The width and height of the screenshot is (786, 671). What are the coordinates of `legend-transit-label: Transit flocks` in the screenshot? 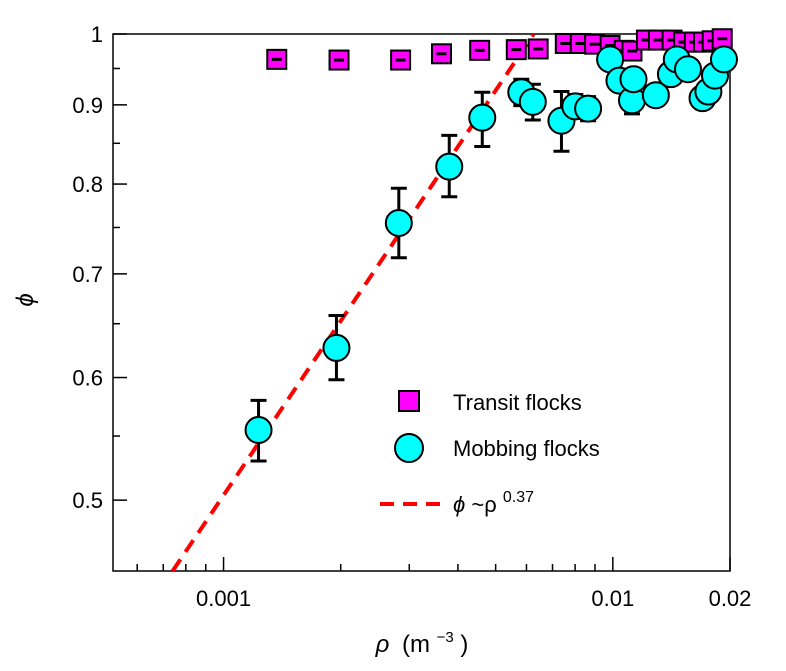 It's located at (517, 402).